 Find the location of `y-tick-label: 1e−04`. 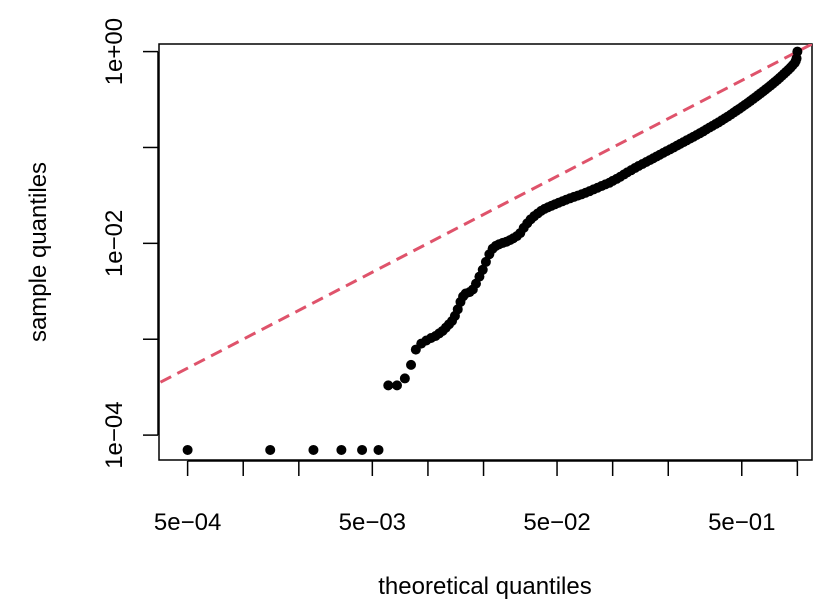

y-tick-label: 1e−04 is located at coordinates (114, 434).